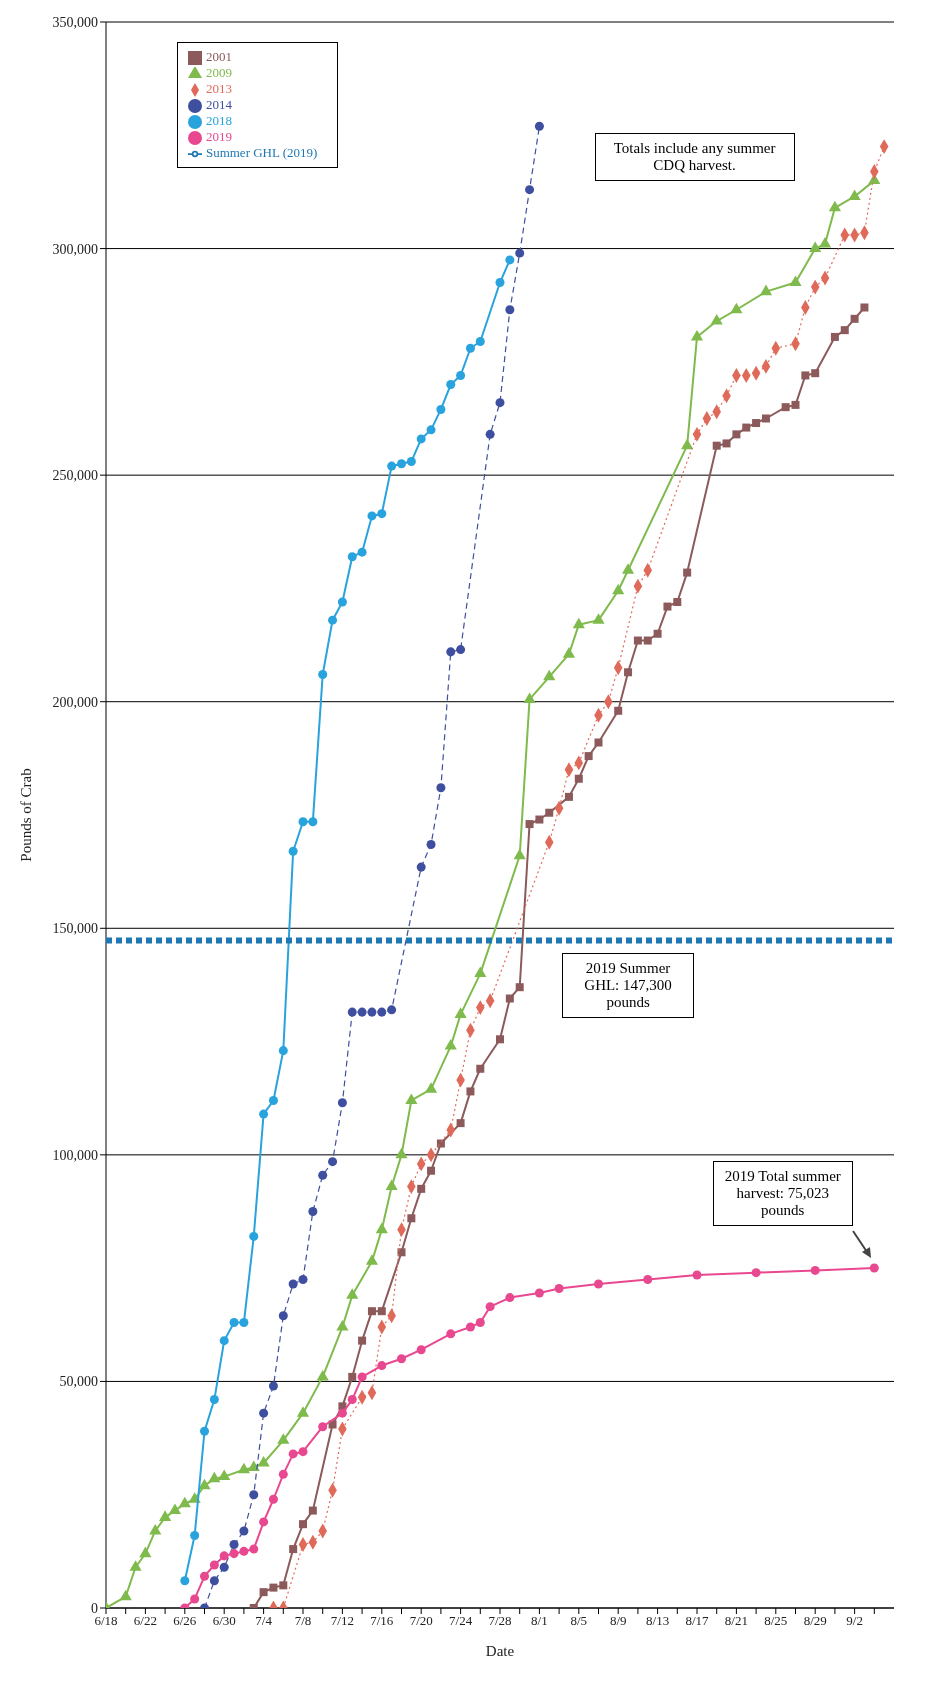 The height and width of the screenshot is (1707, 940). Describe the element at coordinates (461, 1621) in the screenshot. I see `x-tick-label: 7/24` at that location.